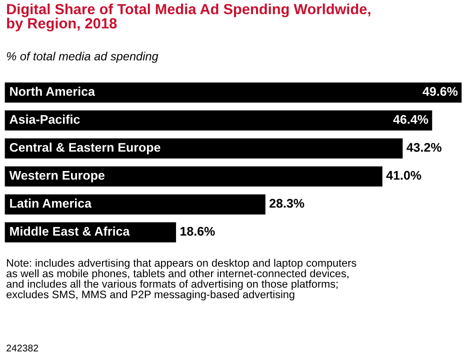 The height and width of the screenshot is (357, 470). I want to click on data-label: 43.2%, so click(424, 147).